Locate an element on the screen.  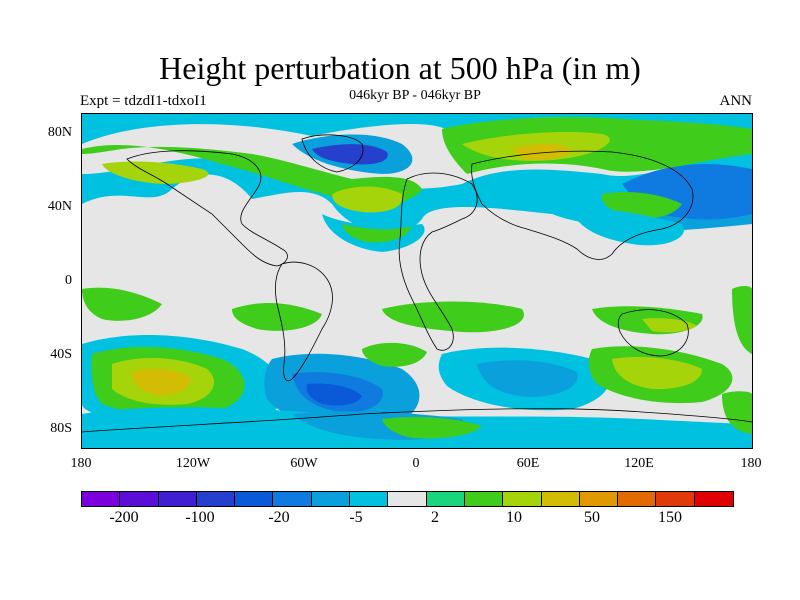
lat-tick-0: 0 is located at coordinates (68, 280).